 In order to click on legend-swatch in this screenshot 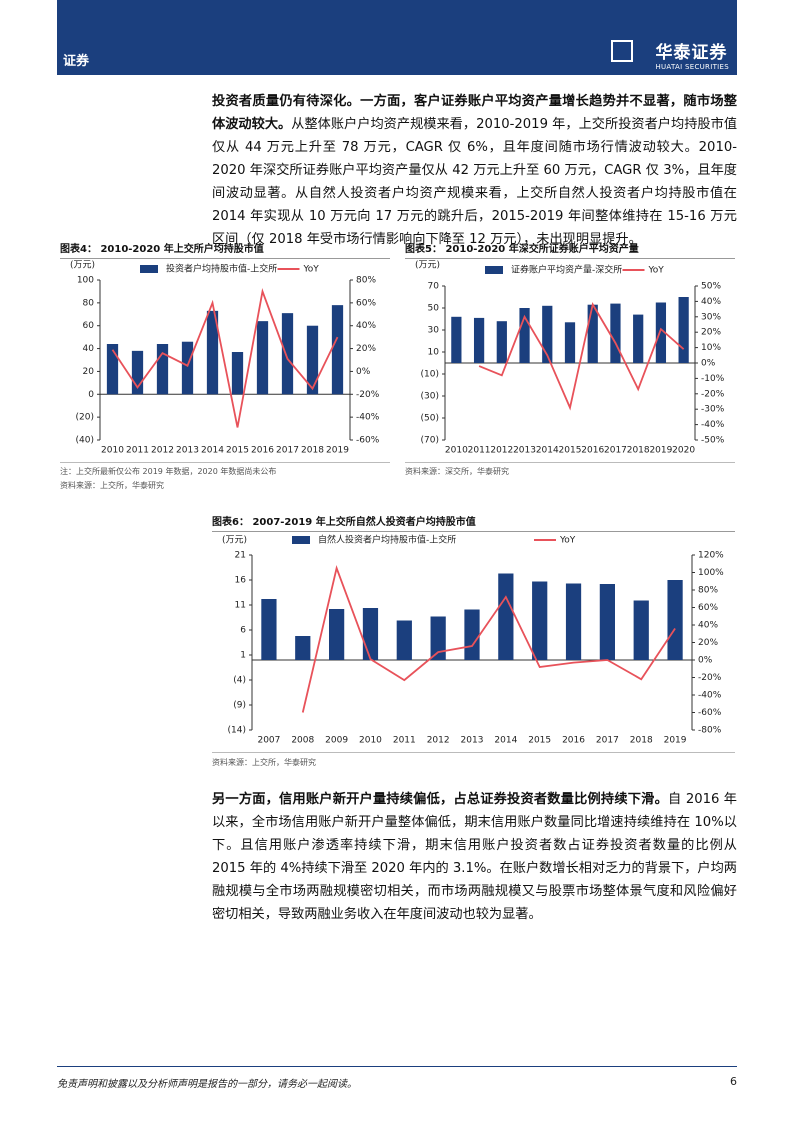, I will do `click(149, 269)`.